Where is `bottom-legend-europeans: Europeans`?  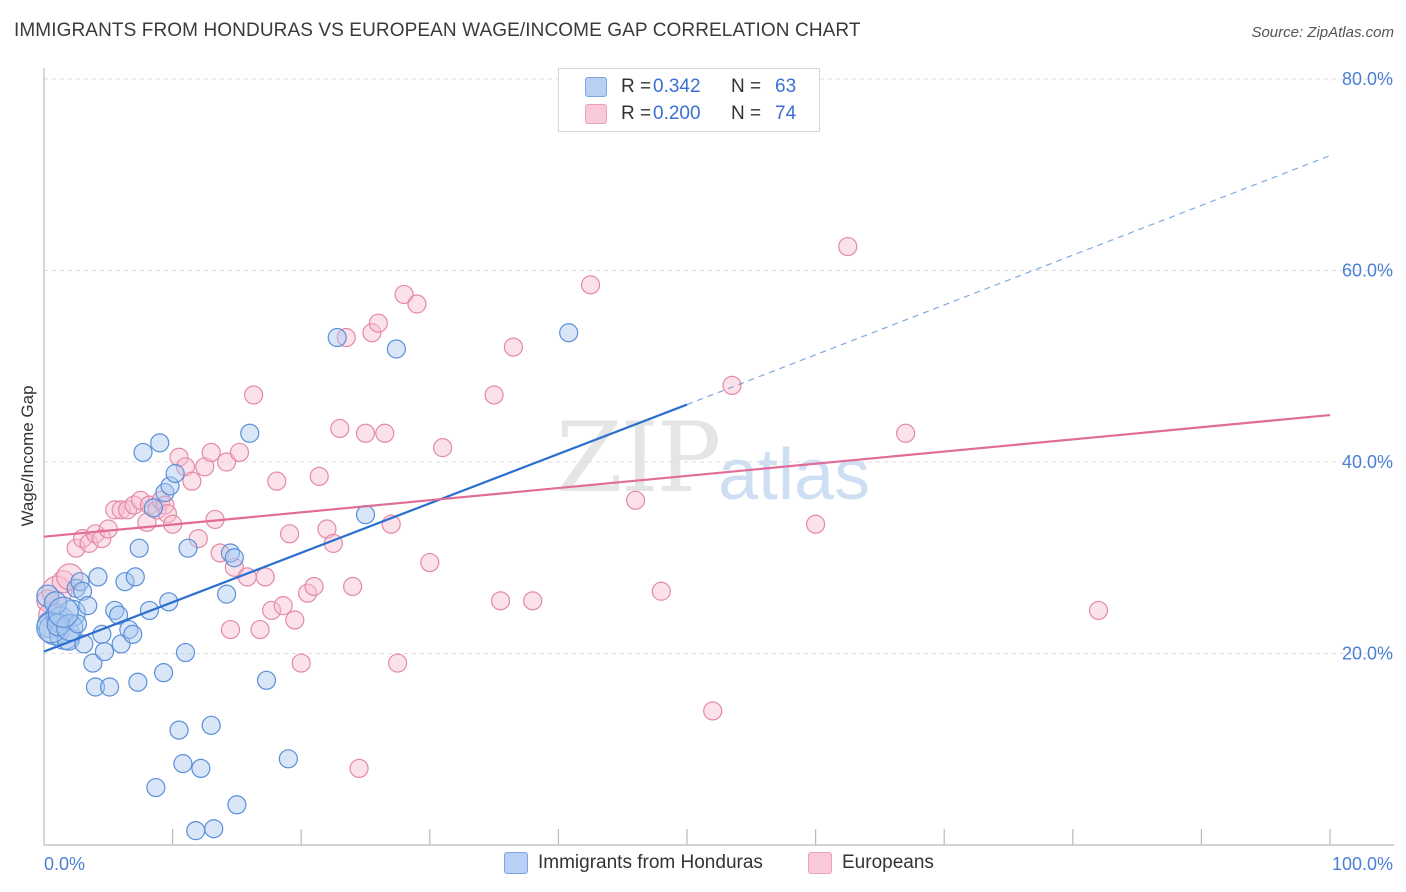 bottom-legend-europeans: Europeans is located at coordinates (871, 863).